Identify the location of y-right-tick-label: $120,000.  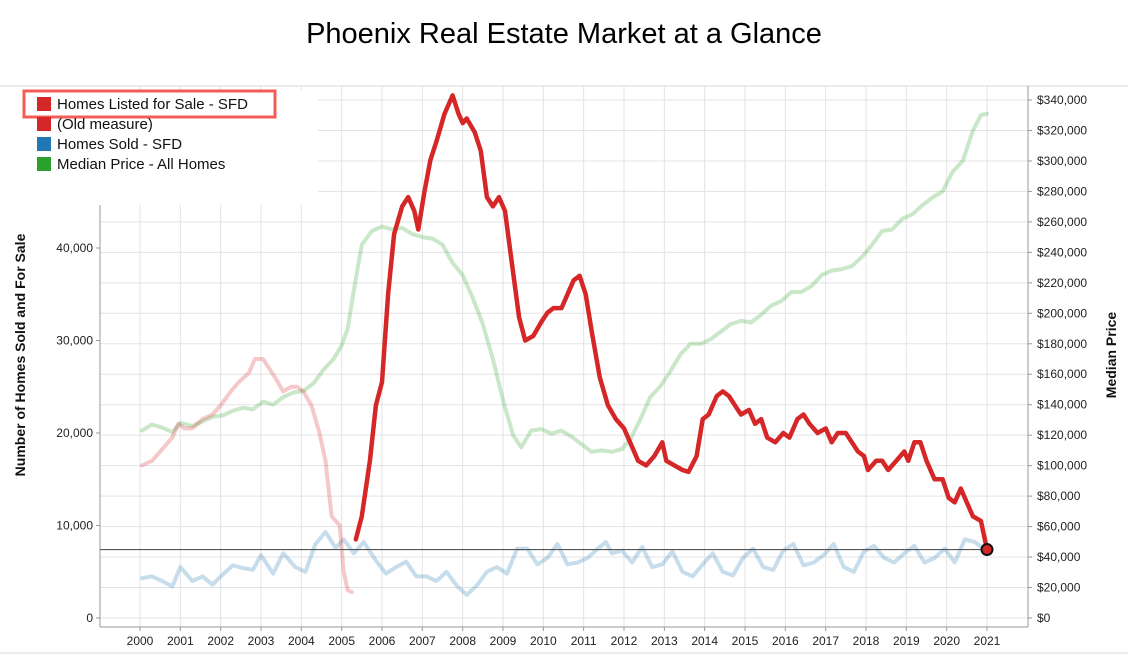
(1062, 435).